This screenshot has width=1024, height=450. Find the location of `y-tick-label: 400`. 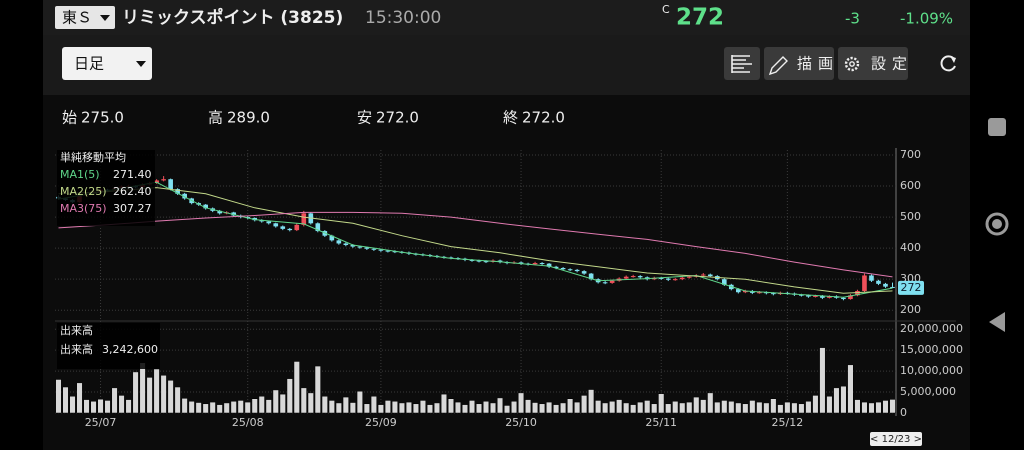

y-tick-label: 400 is located at coordinates (910, 247).